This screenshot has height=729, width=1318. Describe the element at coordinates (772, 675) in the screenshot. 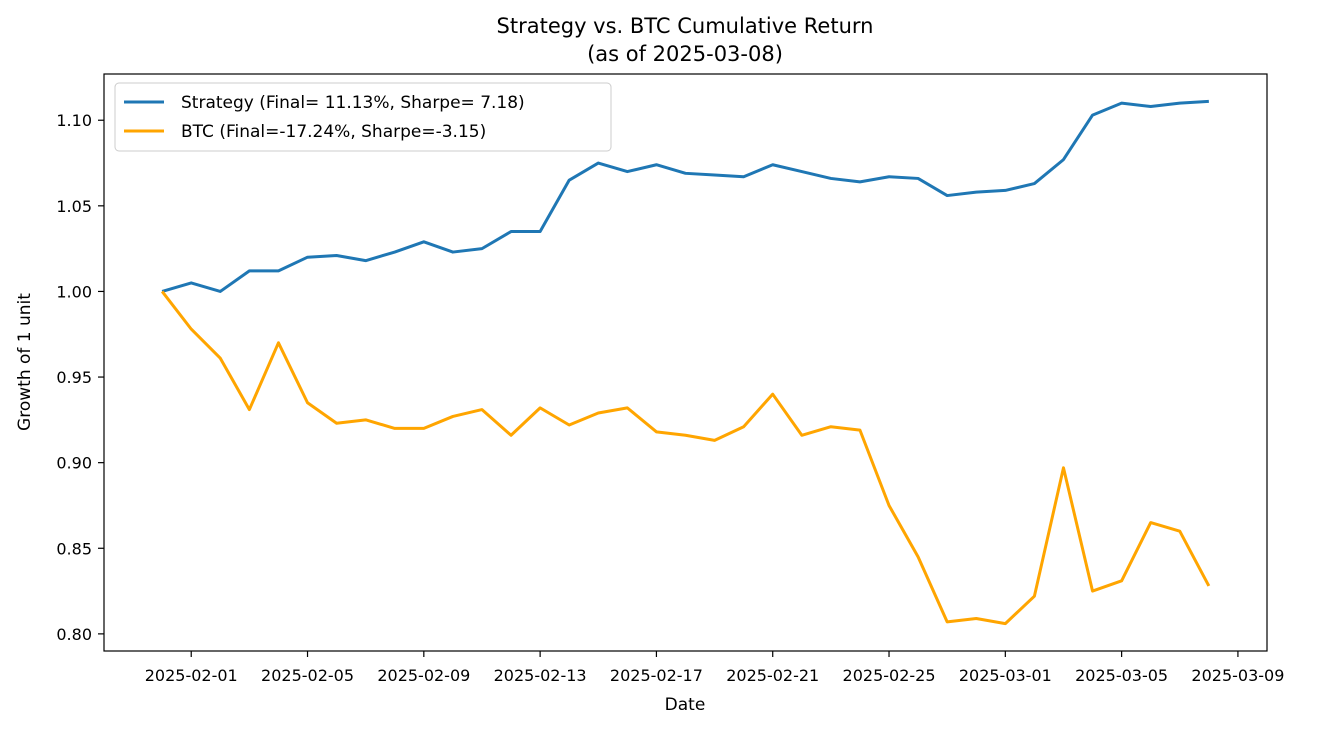

I see `x-tick-label: 2025-02-21` at that location.